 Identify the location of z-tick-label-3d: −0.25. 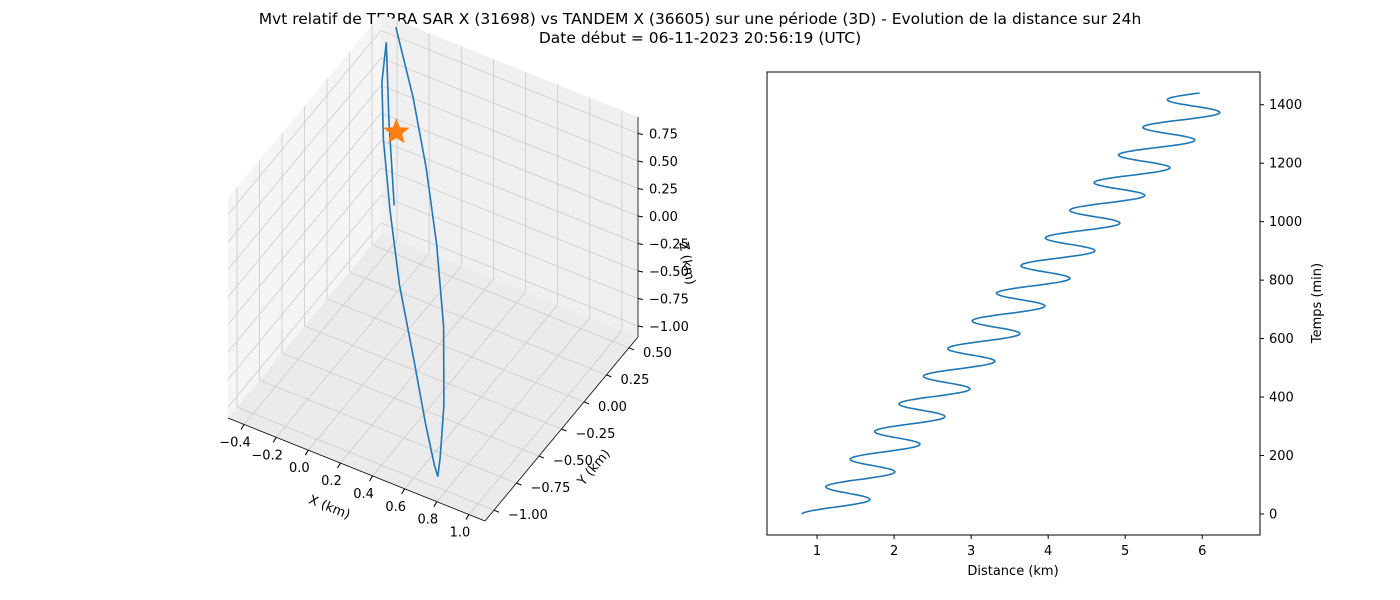
(669, 245).